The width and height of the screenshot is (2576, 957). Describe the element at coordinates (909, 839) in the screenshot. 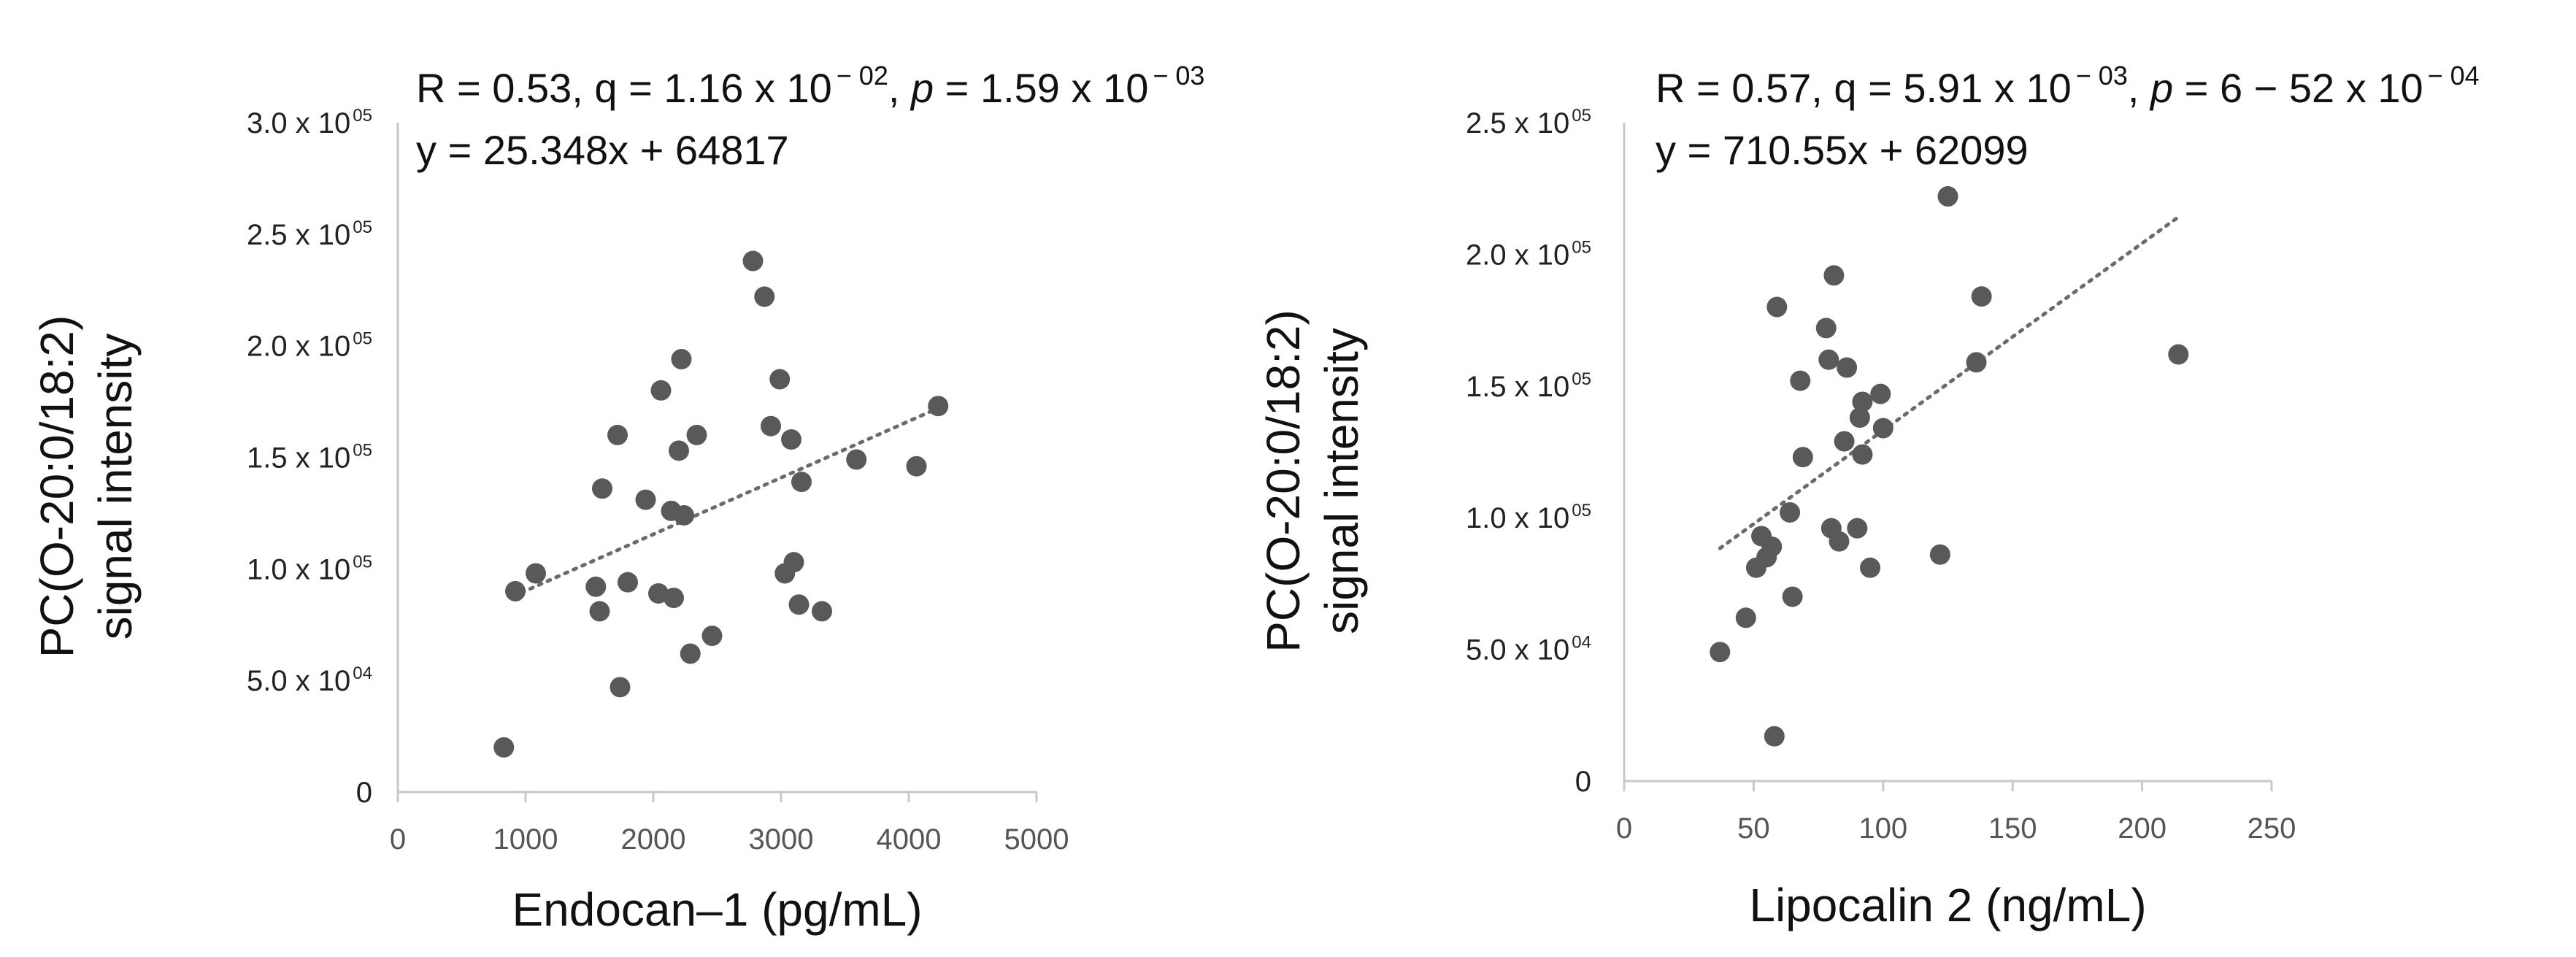

I see `x-tick-label: 4000` at that location.